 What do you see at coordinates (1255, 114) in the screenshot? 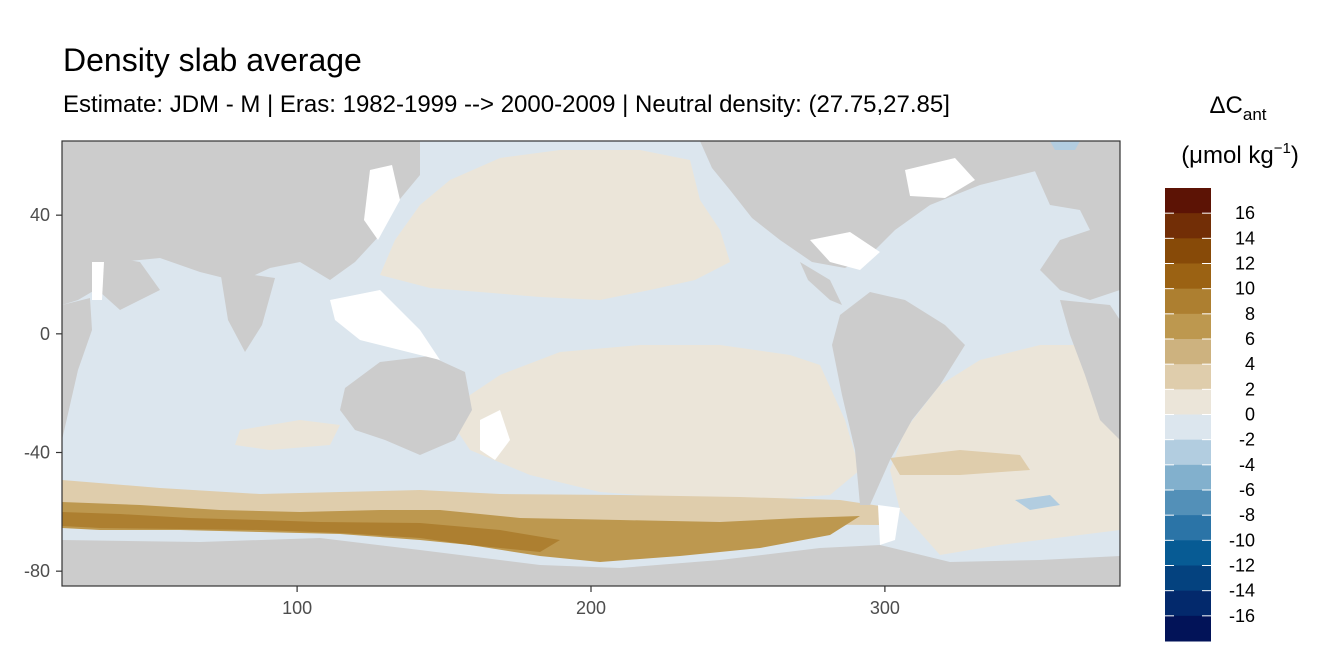
I see `legend-title-subscript: ant` at bounding box center [1255, 114].